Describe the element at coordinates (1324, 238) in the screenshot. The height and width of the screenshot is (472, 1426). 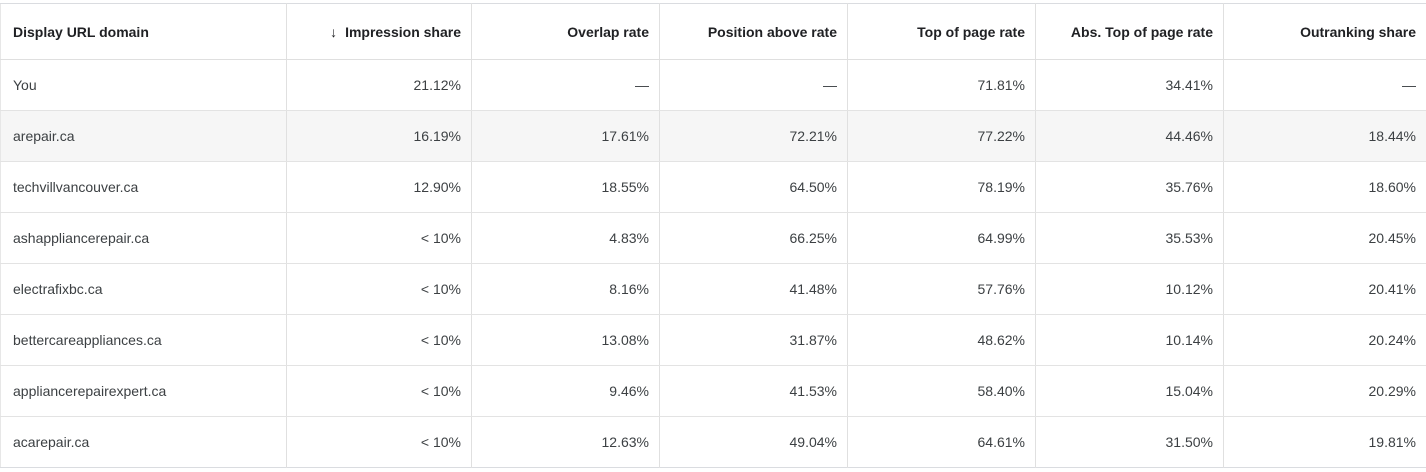
I see `cell-outranking-share: 20.45%` at that location.